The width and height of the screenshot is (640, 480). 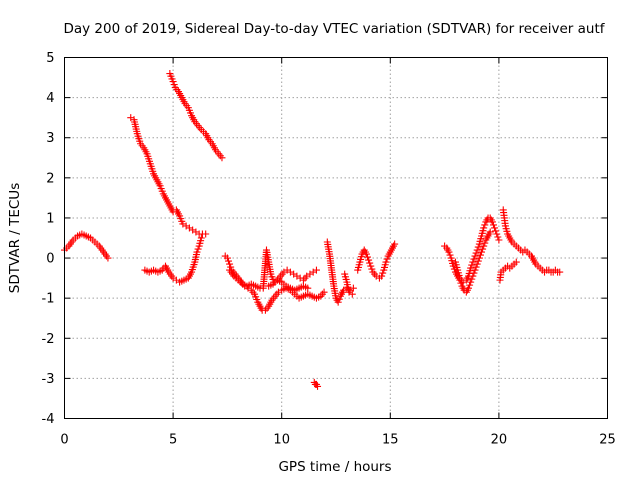 I want to click on y-tick-label: -4, so click(x=48, y=419).